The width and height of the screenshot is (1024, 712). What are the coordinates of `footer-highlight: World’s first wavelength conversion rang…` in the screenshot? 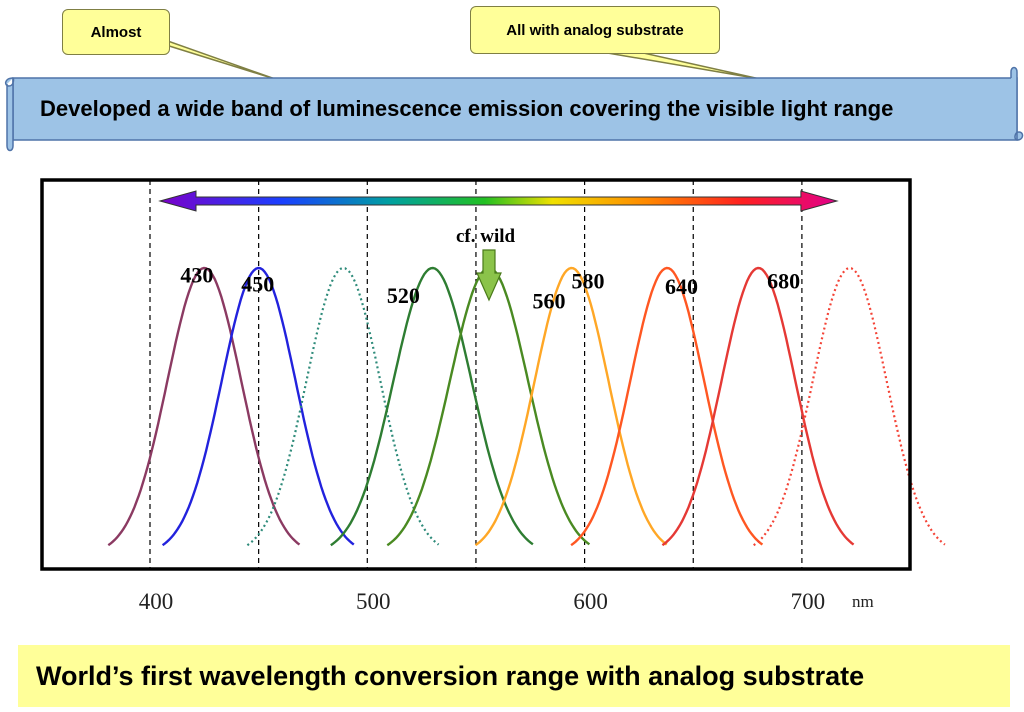 It's located at (514, 676).